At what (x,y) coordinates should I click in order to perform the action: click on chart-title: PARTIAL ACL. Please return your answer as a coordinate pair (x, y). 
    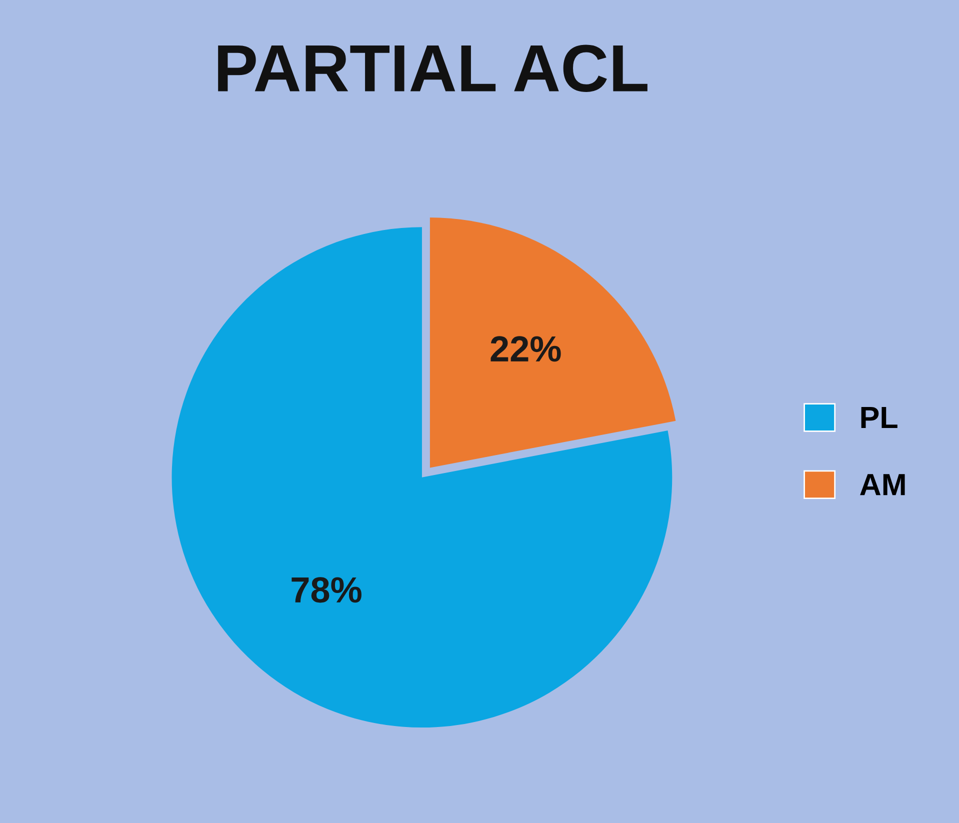
    Looking at the image, I should click on (433, 68).